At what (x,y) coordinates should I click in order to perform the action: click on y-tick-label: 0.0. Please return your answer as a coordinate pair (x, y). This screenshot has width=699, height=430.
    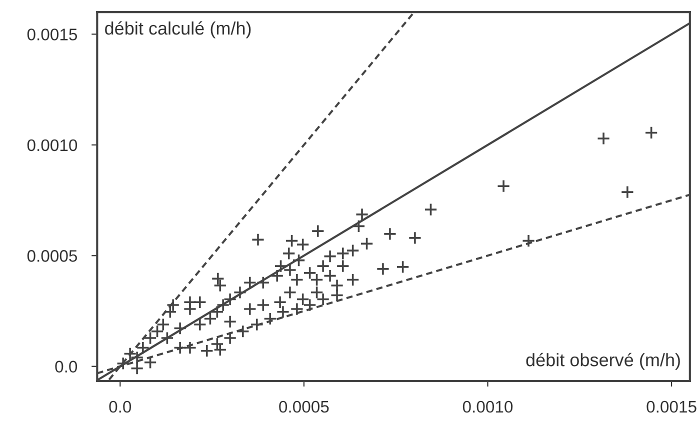
    Looking at the image, I should click on (66, 366).